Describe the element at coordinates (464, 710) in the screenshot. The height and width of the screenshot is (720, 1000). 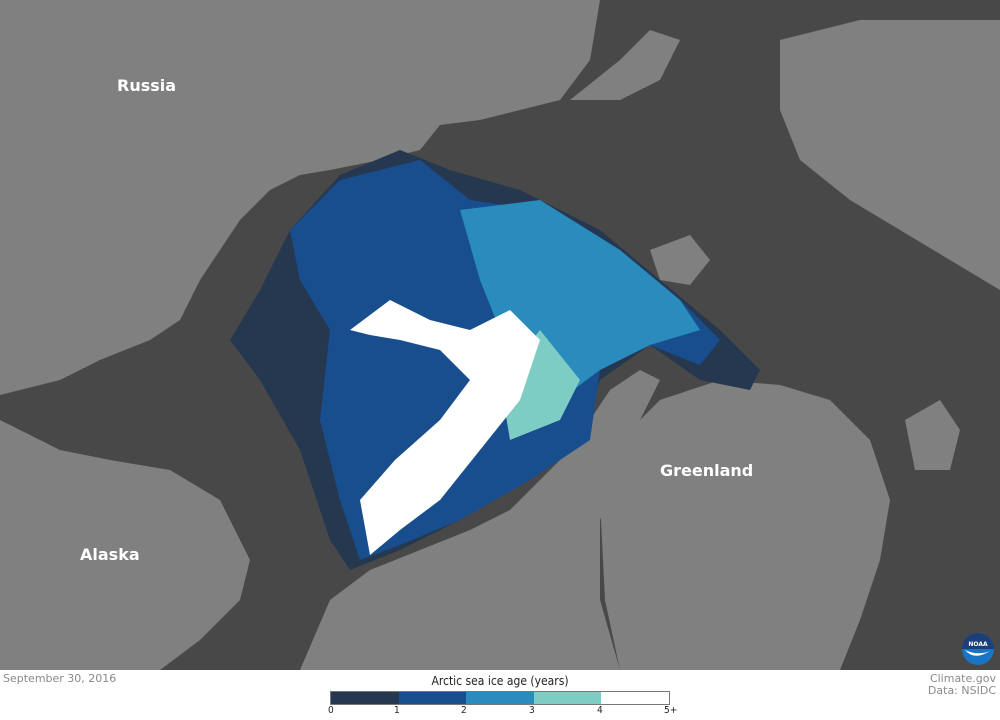
I see `legend-tick: 2` at that location.